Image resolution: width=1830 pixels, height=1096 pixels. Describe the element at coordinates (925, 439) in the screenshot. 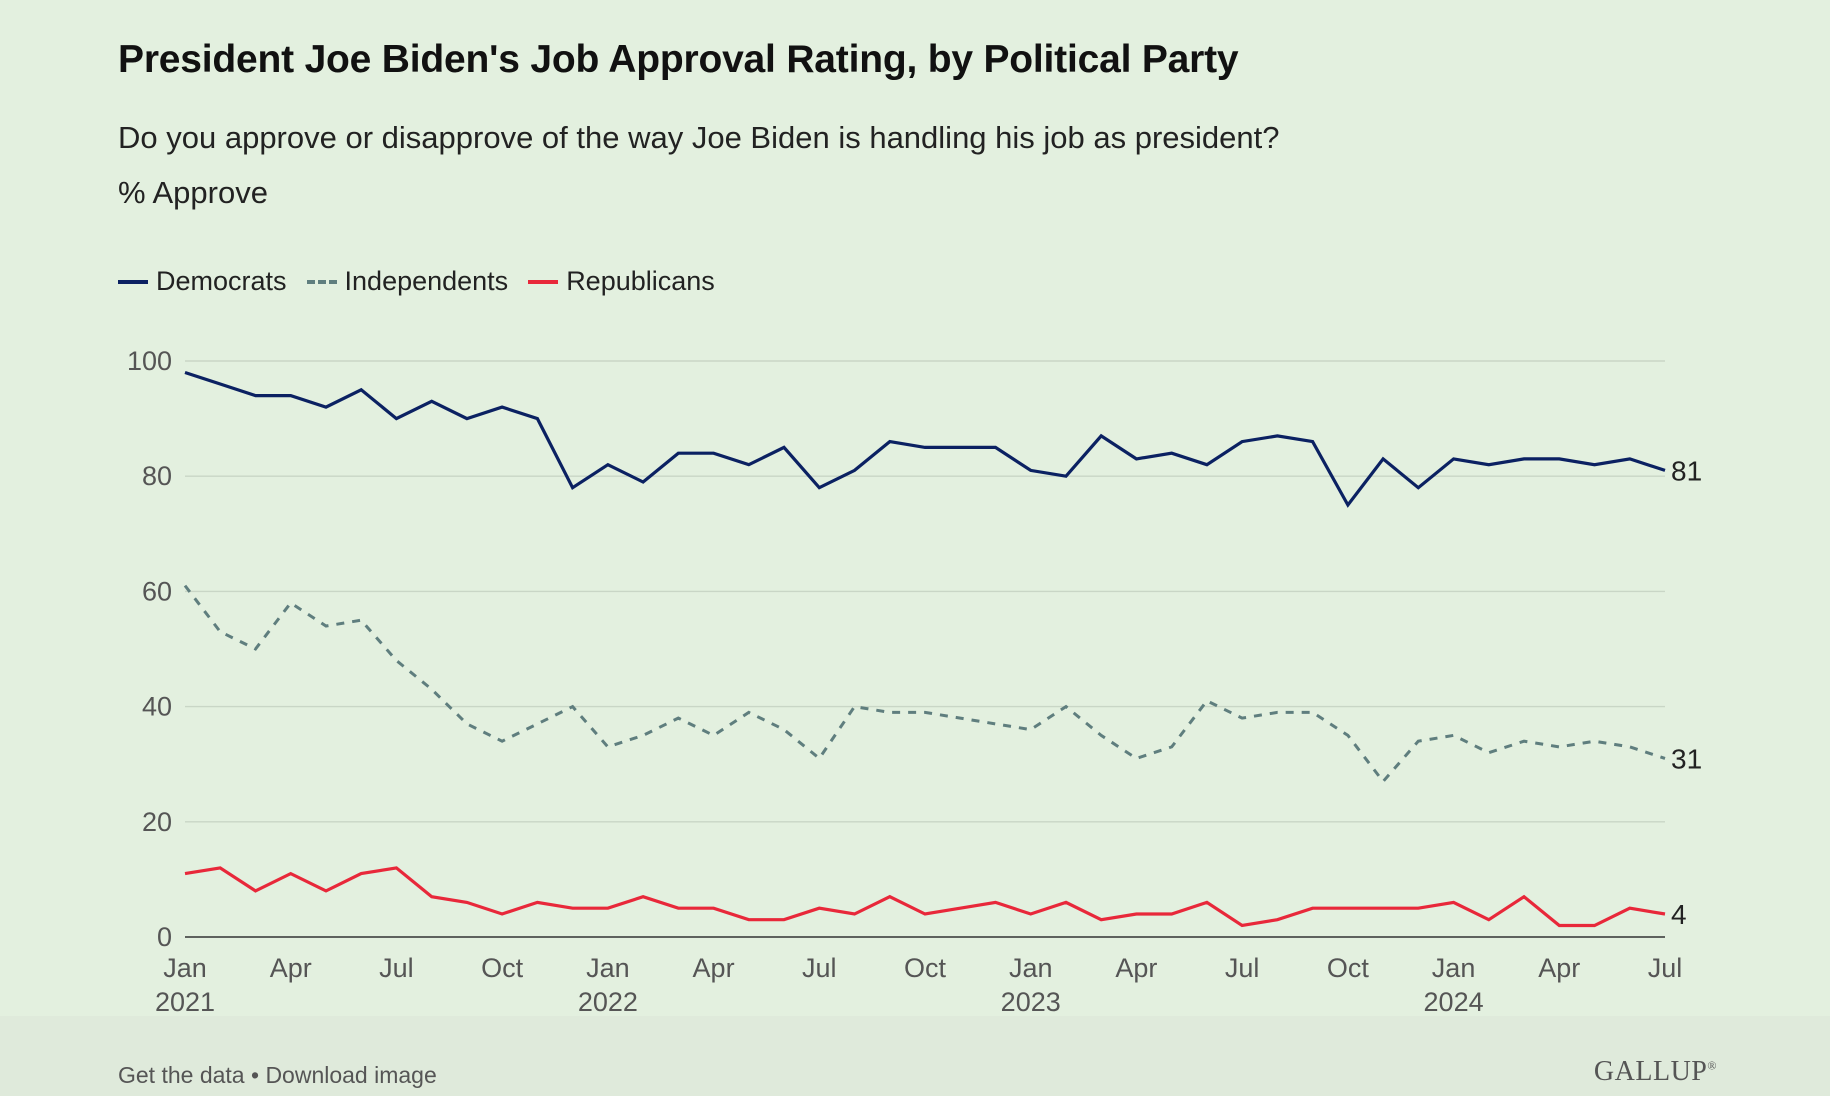

I see `series-line-democrats` at that location.